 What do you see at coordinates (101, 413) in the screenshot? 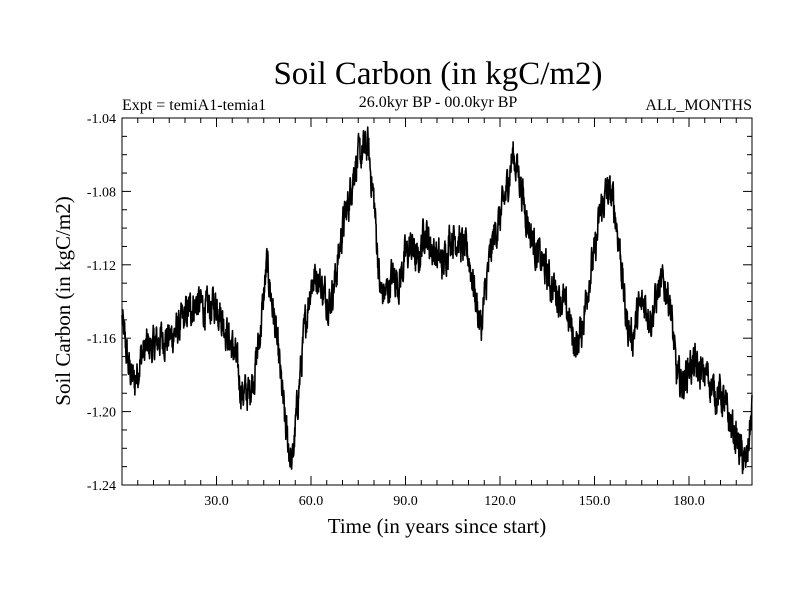
I see `y-tick-label: -1.20` at bounding box center [101, 413].